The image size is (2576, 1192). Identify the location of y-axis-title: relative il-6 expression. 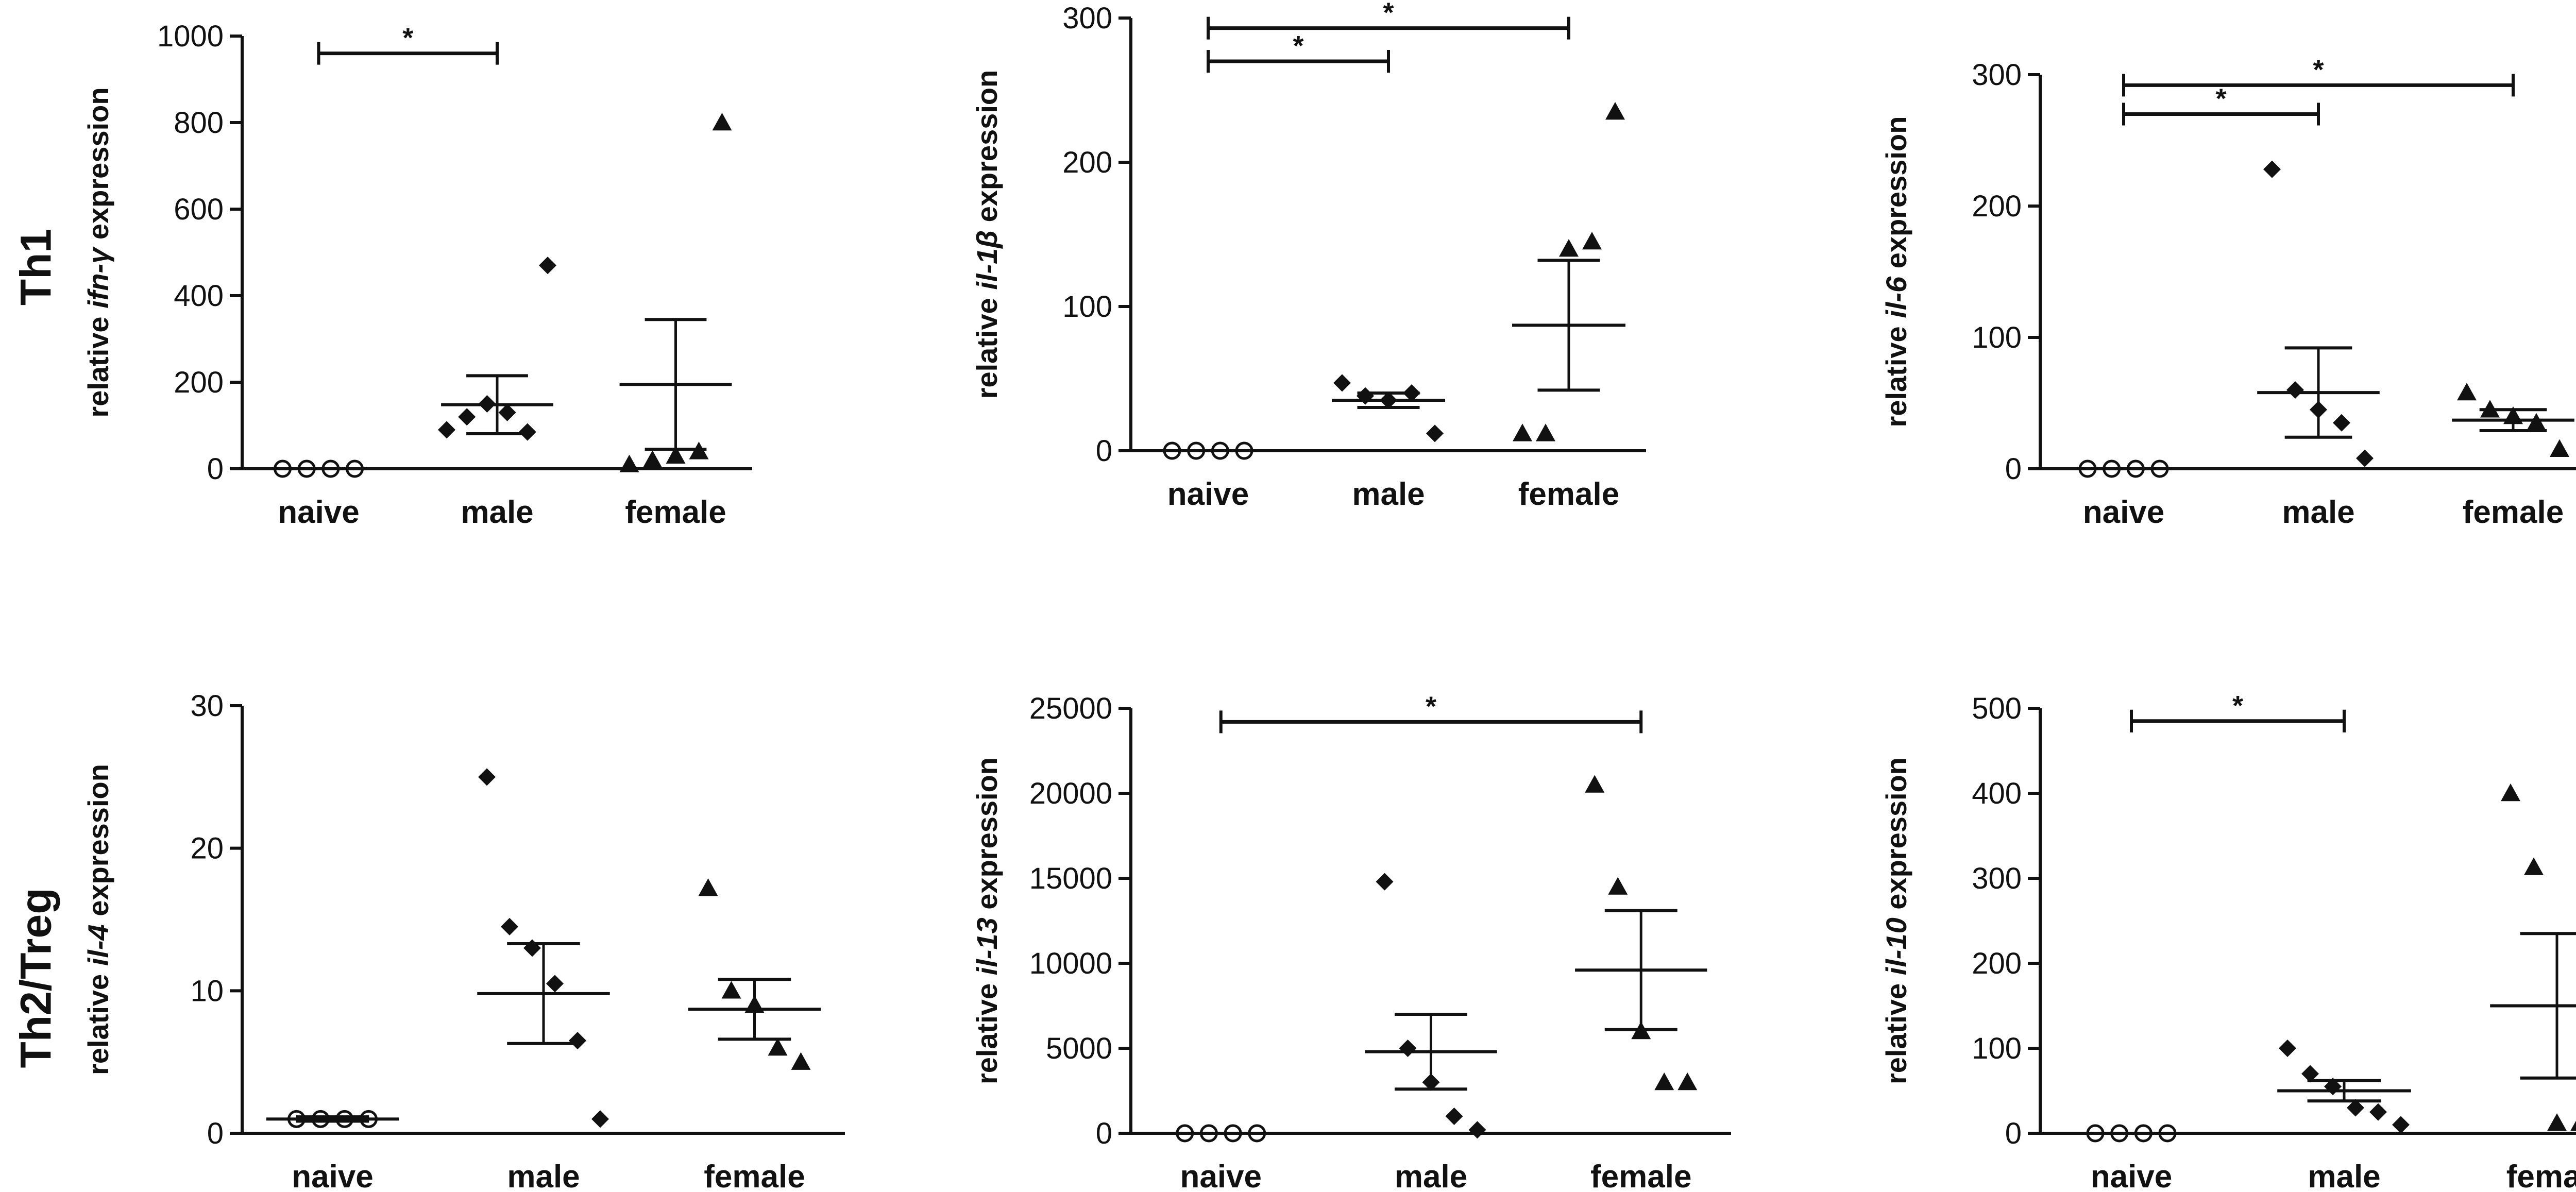
(1896, 272).